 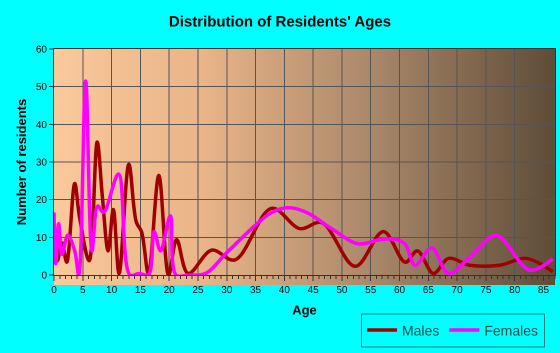 I want to click on x-tick-label: 65, so click(x=428, y=290).